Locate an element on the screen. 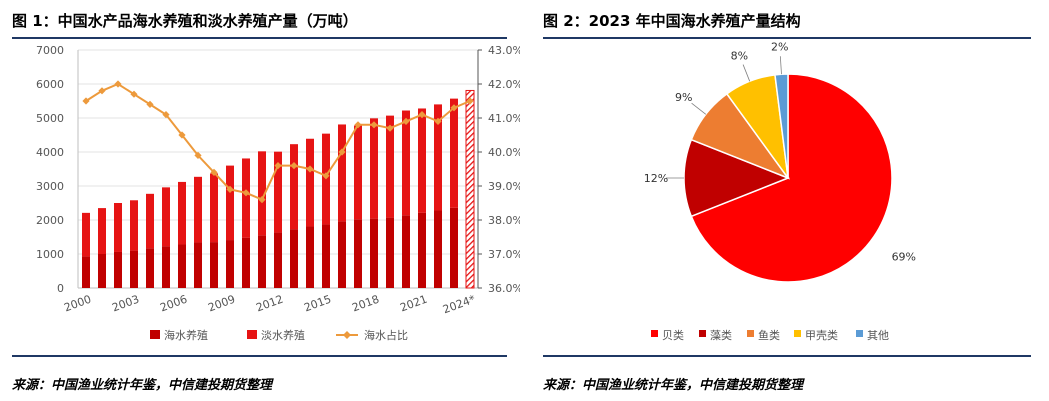 The image size is (1049, 401). y-left-tick-label: 1000 is located at coordinates (50, 254).